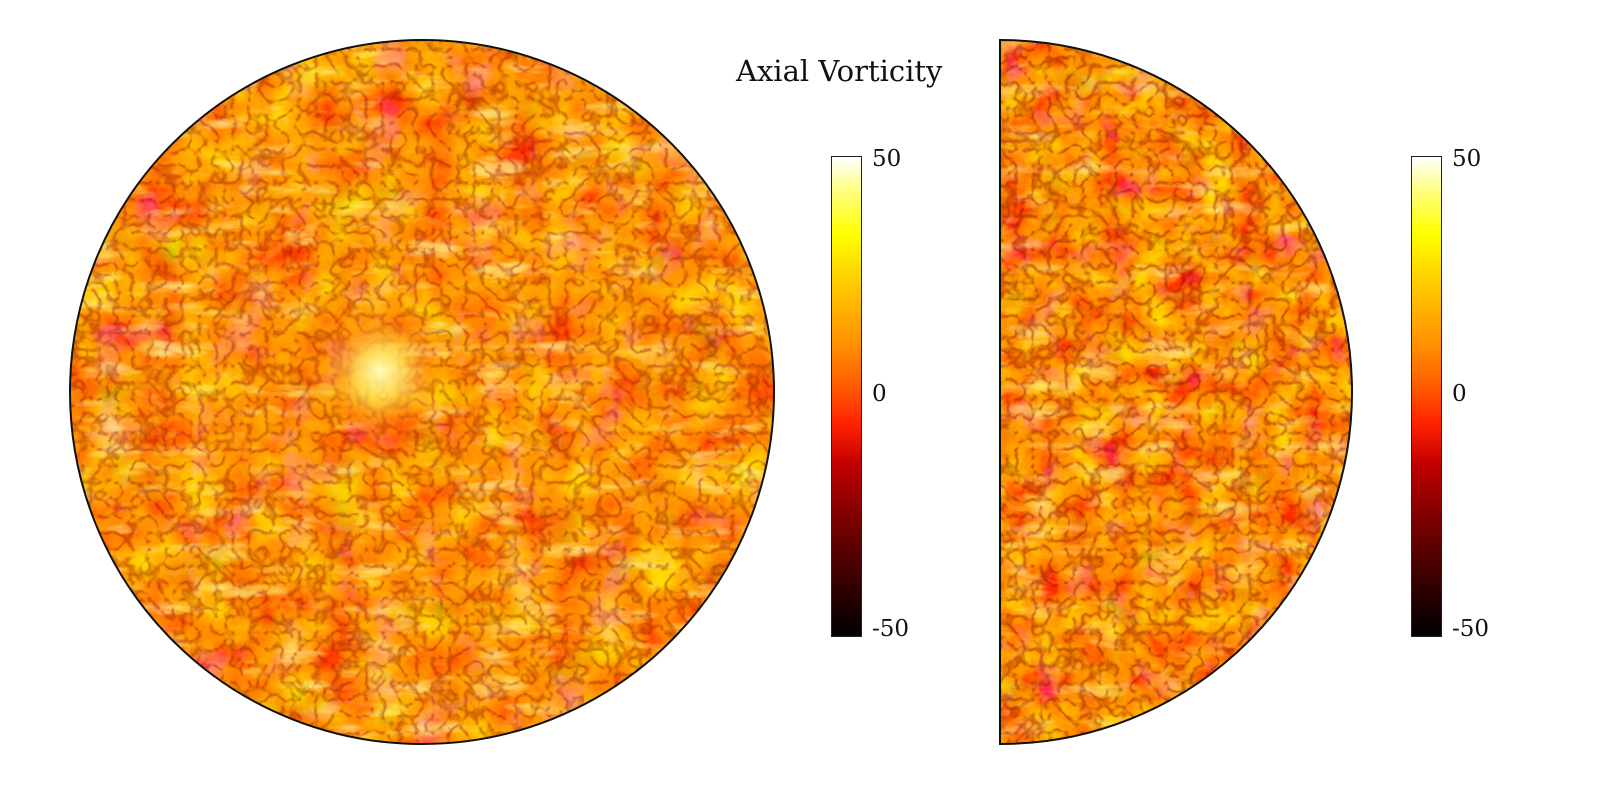 Image resolution: width=1600 pixels, height=800 pixels. Describe the element at coordinates (839, 71) in the screenshot. I see `figure-title: Axial Vorticity` at that location.